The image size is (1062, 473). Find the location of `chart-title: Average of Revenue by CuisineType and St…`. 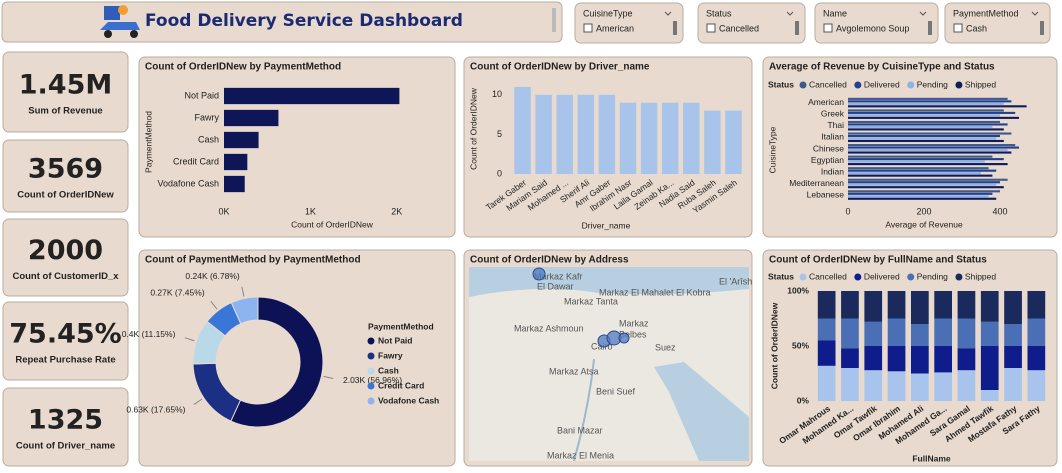

chart-title: Average of Revenue by CuisineType and St… is located at coordinates (882, 67).